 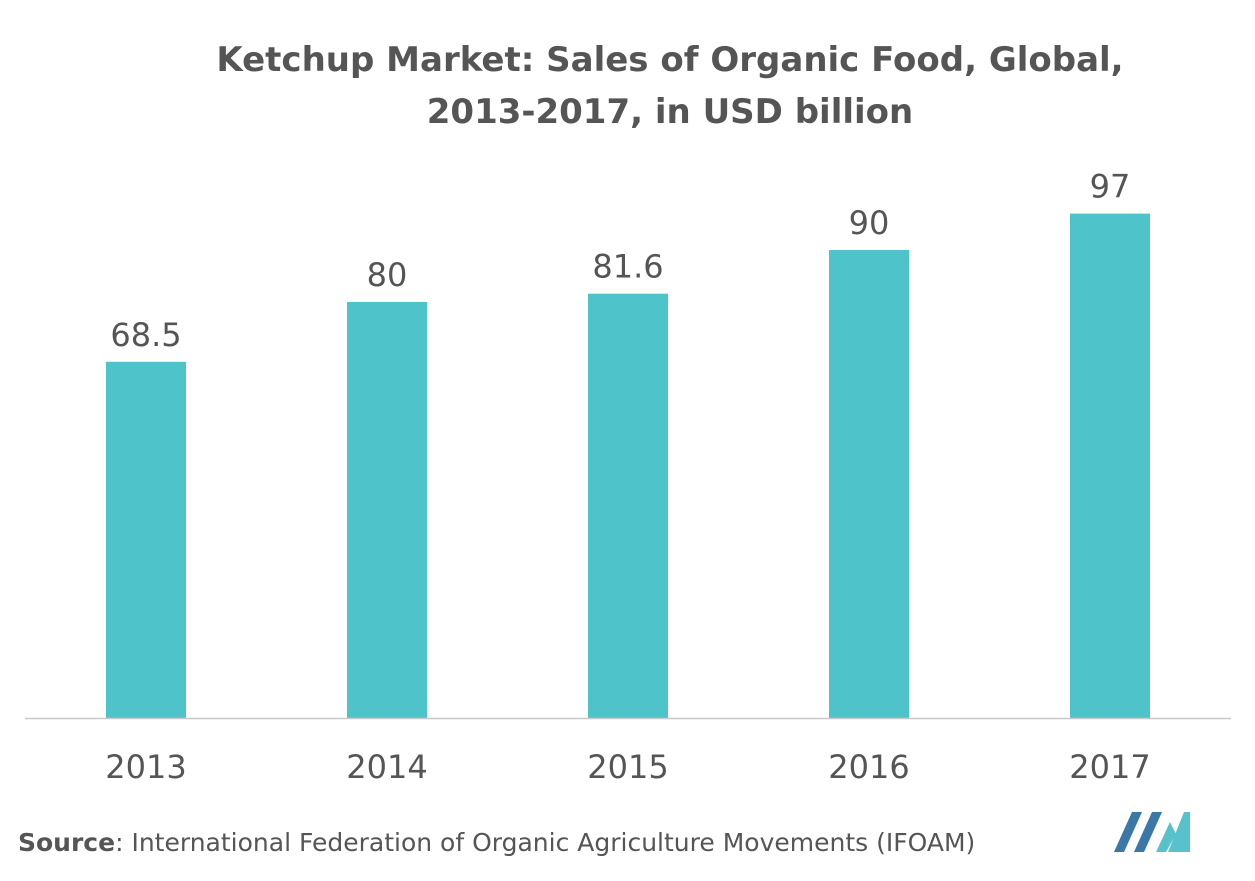 What do you see at coordinates (387, 510) in the screenshot?
I see `bar-2014` at bounding box center [387, 510].